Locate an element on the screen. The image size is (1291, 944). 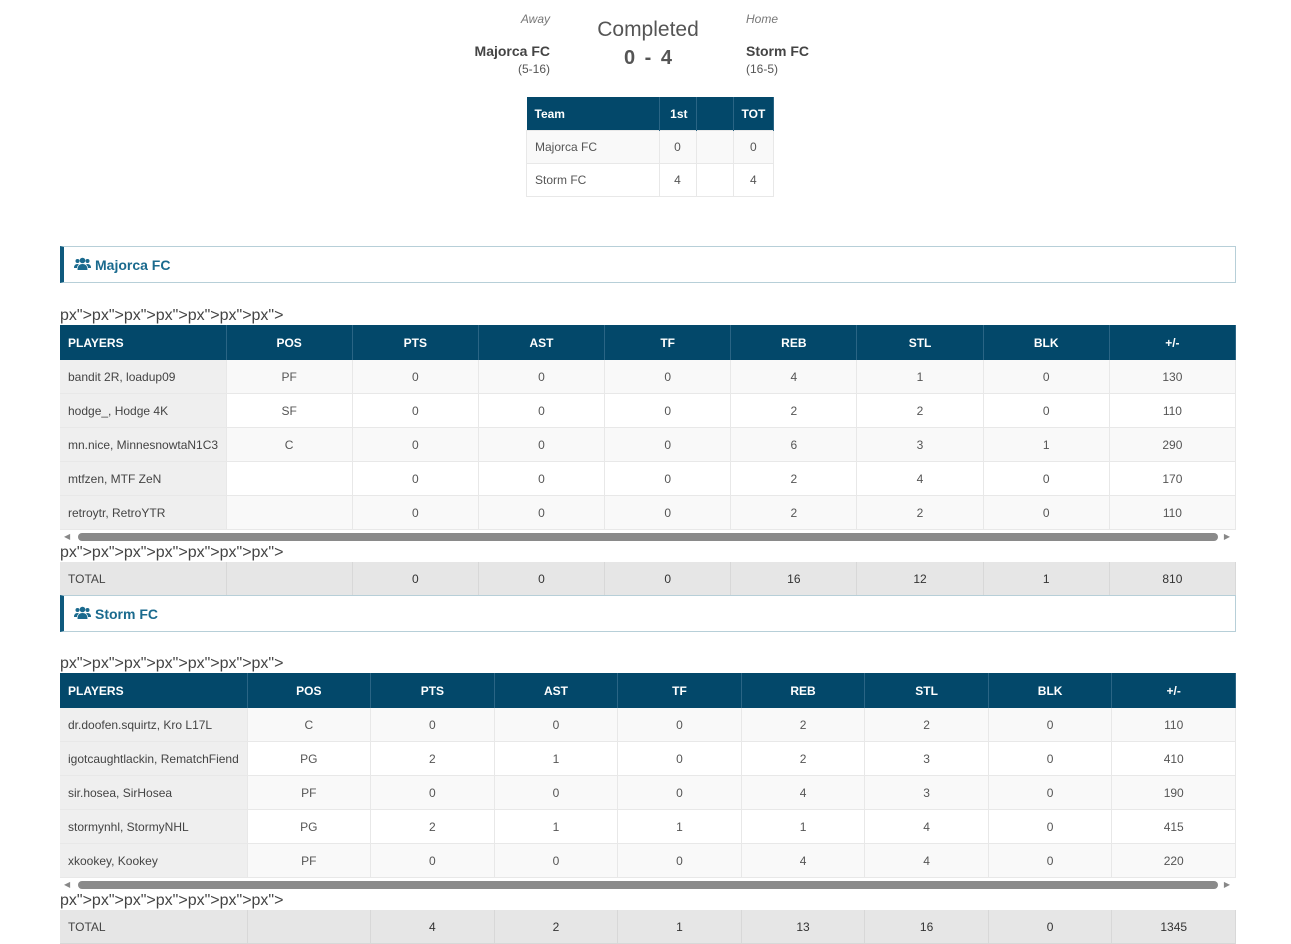
totals-table: TOTAL 4 2 1 13 16 0 1345 is located at coordinates (648, 927).